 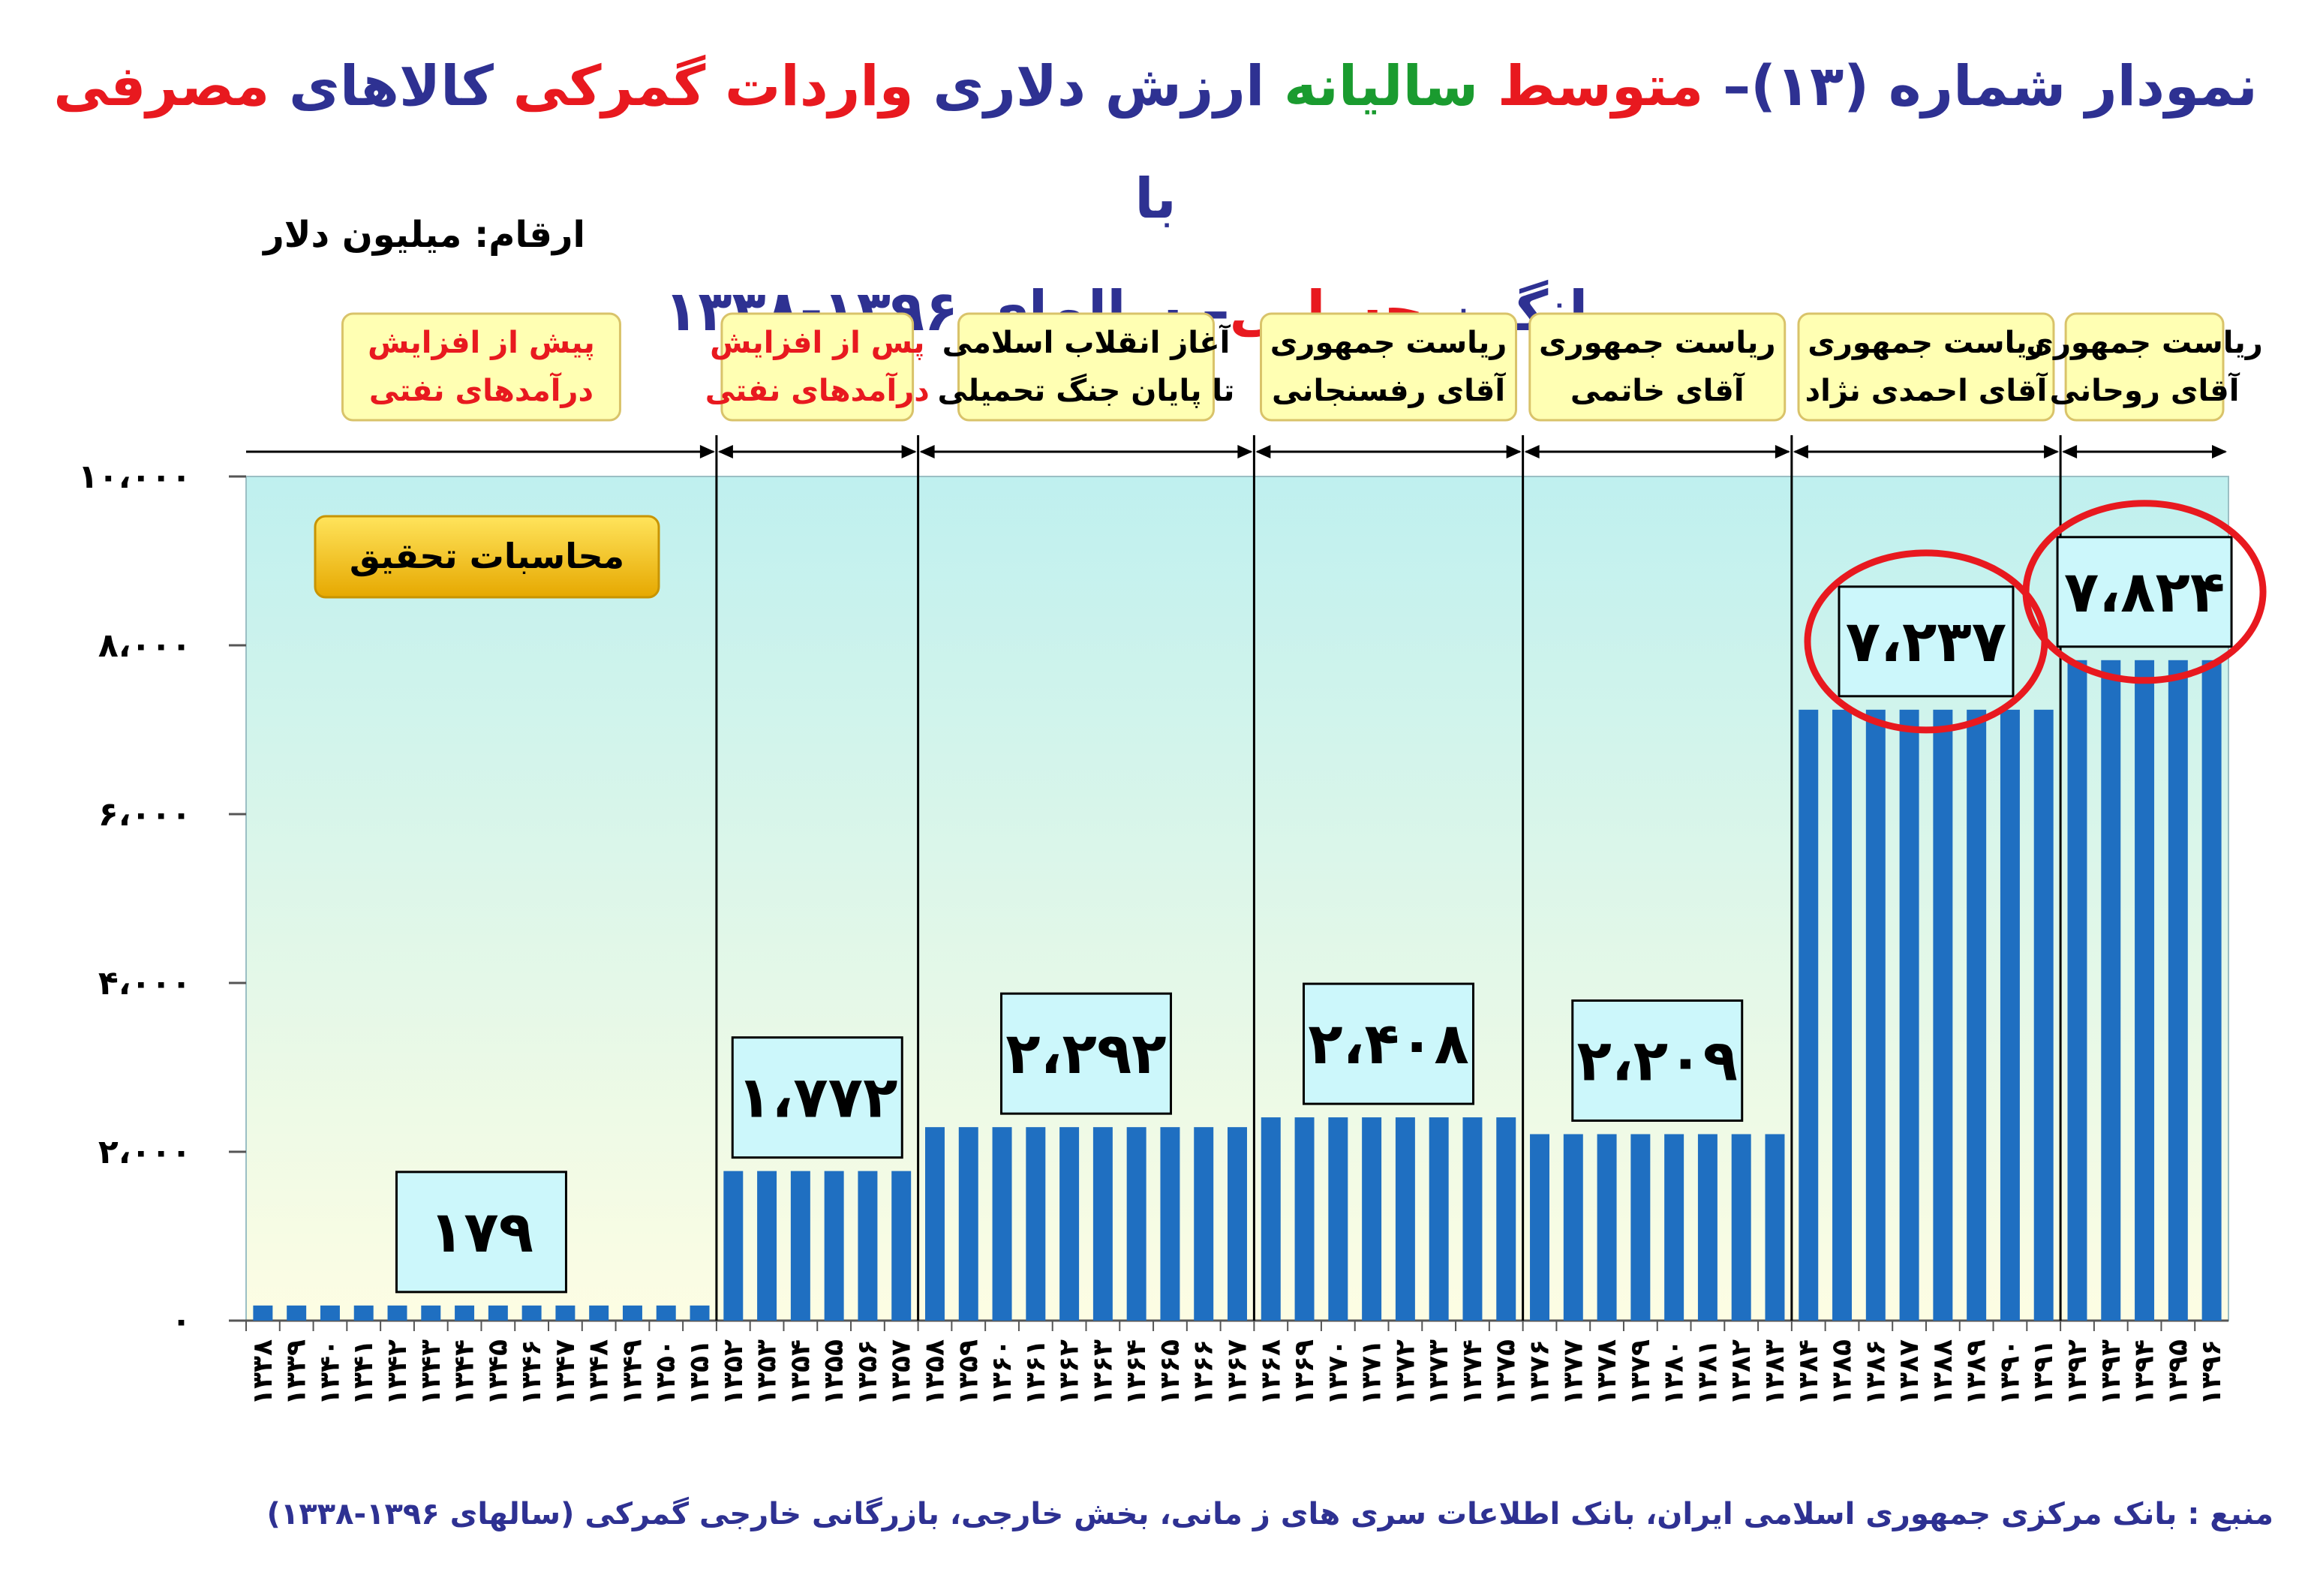 I want to click on period-label-line: تا پایان جنگ تحمیلی, so click(x=1087, y=390).